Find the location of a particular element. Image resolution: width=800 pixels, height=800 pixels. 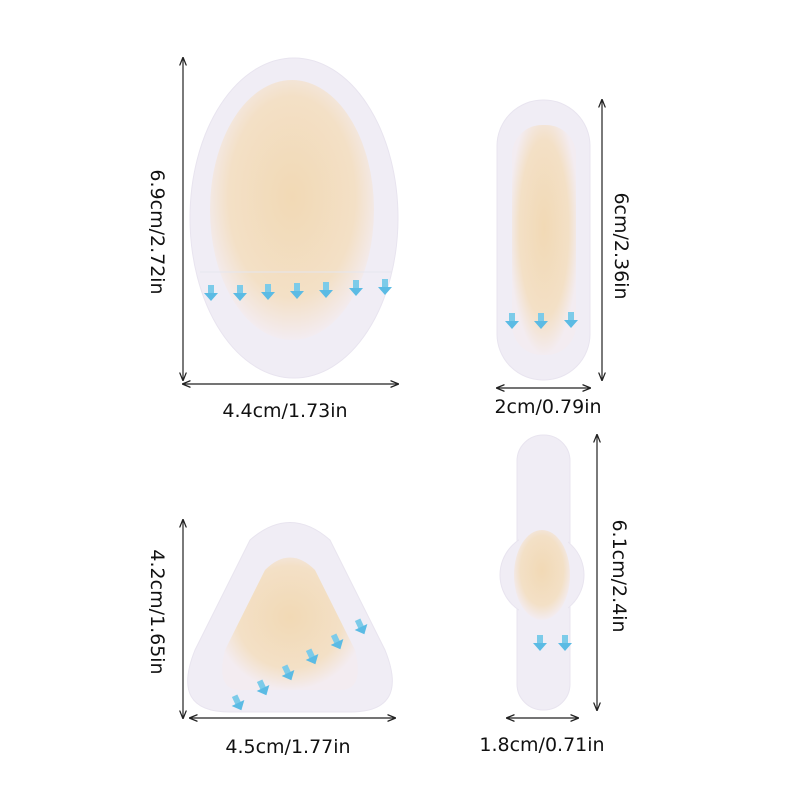

oval-height-label: 6.9cm/2.72in is located at coordinates (157, 231).